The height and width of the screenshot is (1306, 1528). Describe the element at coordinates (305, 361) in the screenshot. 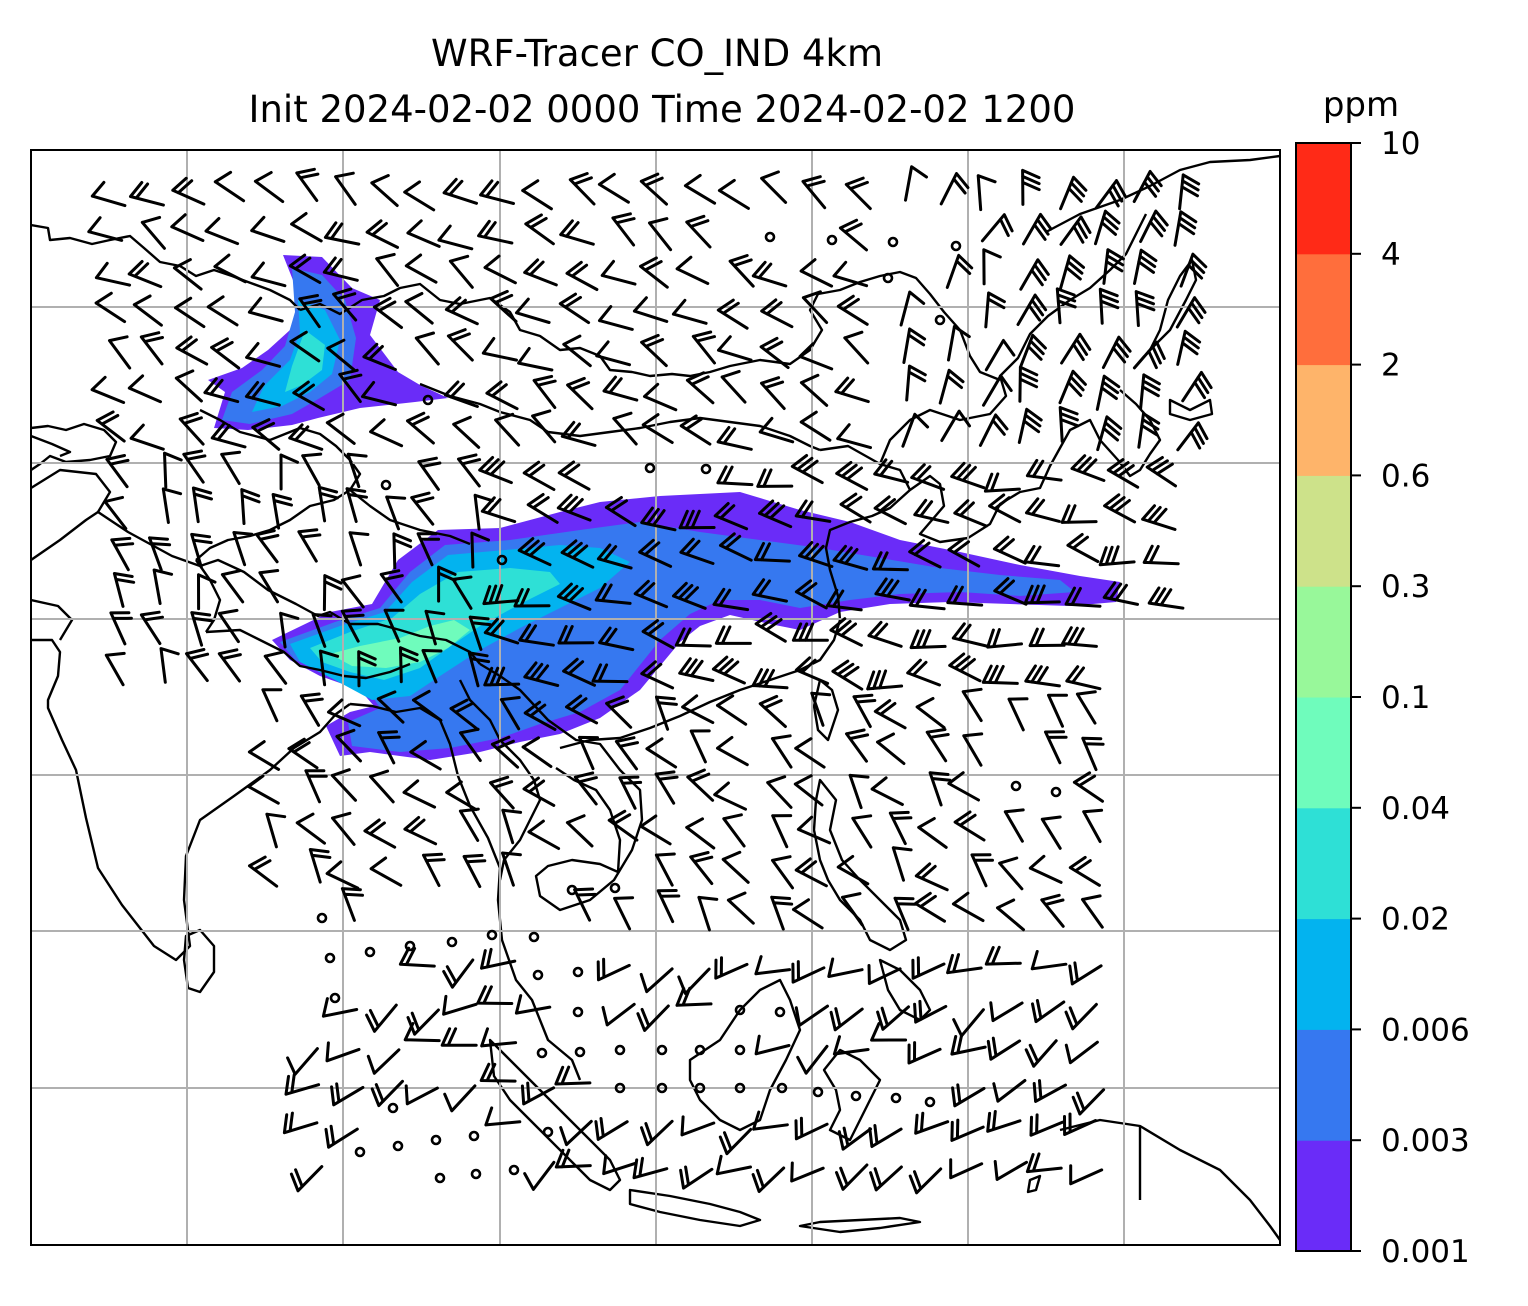

I see `plume-north-core` at that location.